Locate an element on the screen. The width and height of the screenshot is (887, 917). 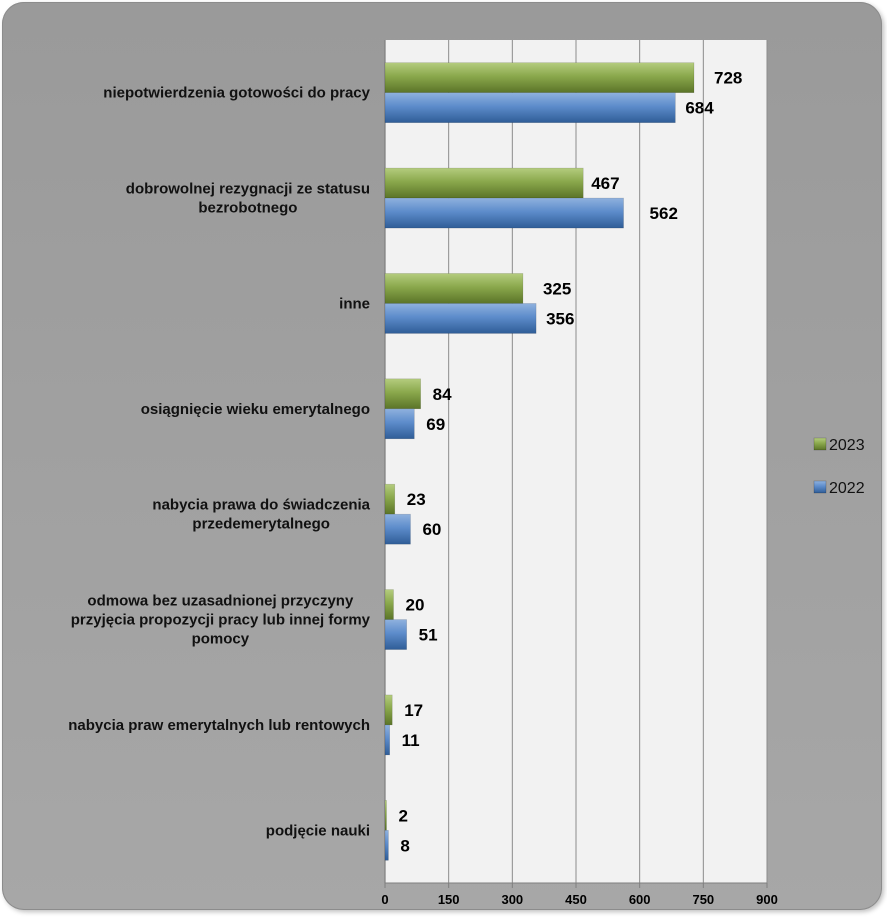
category-label: nabycia praw emerytalnych lub rentowych is located at coordinates (219, 725).